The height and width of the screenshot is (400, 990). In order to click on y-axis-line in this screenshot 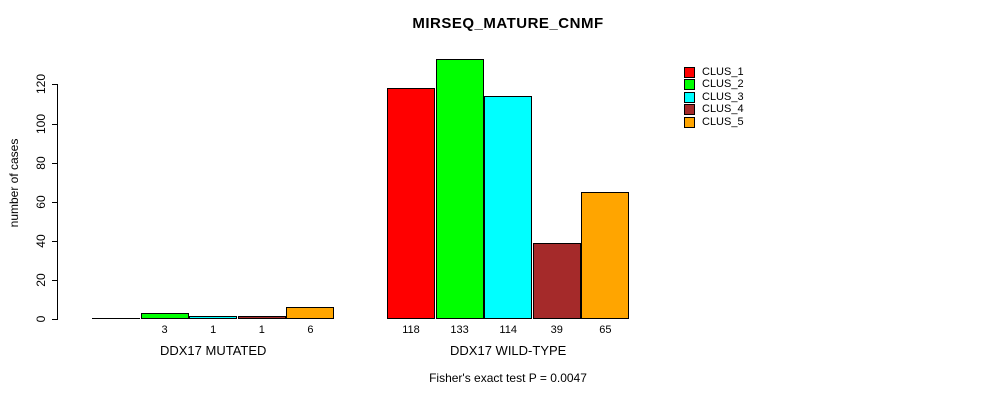, I will do `click(57, 202)`.